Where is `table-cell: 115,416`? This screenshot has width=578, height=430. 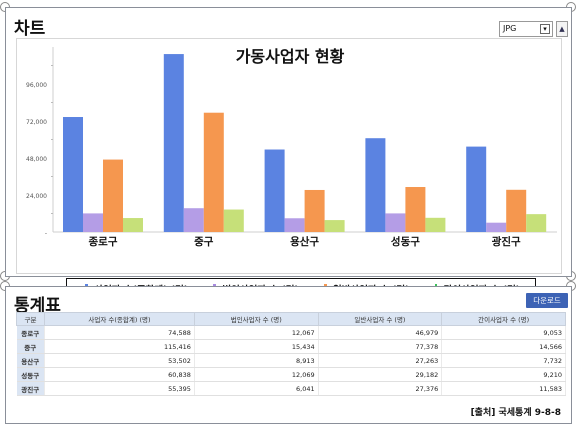
table-cell: 115,416 is located at coordinates (119, 346).